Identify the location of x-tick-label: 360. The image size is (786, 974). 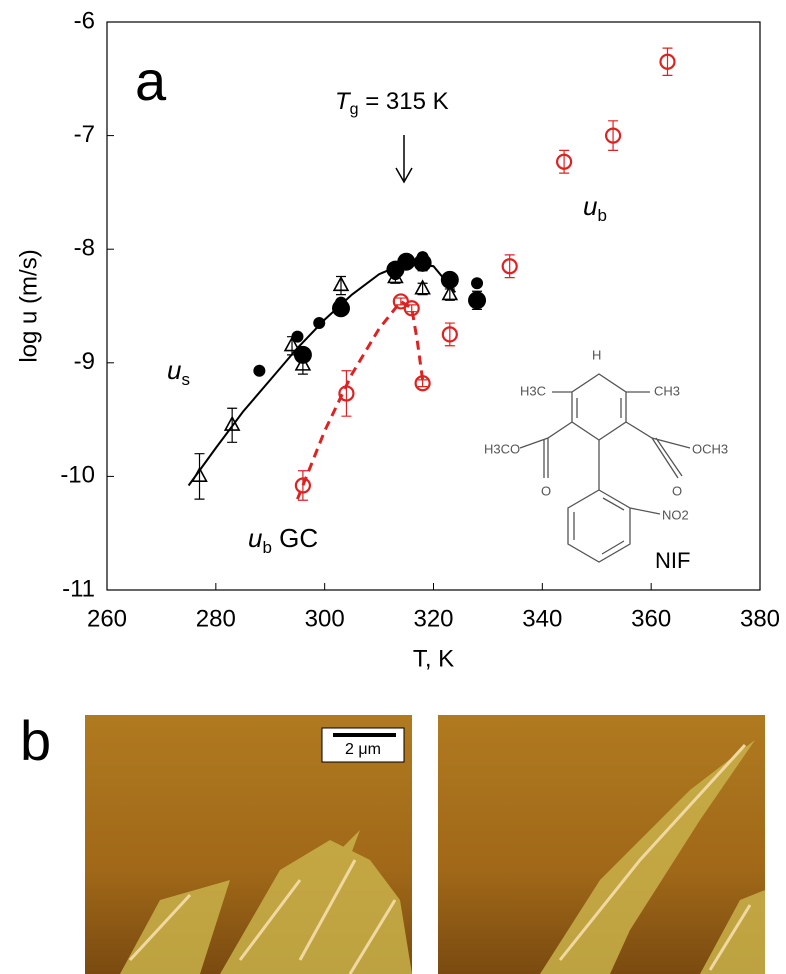
(651, 618).